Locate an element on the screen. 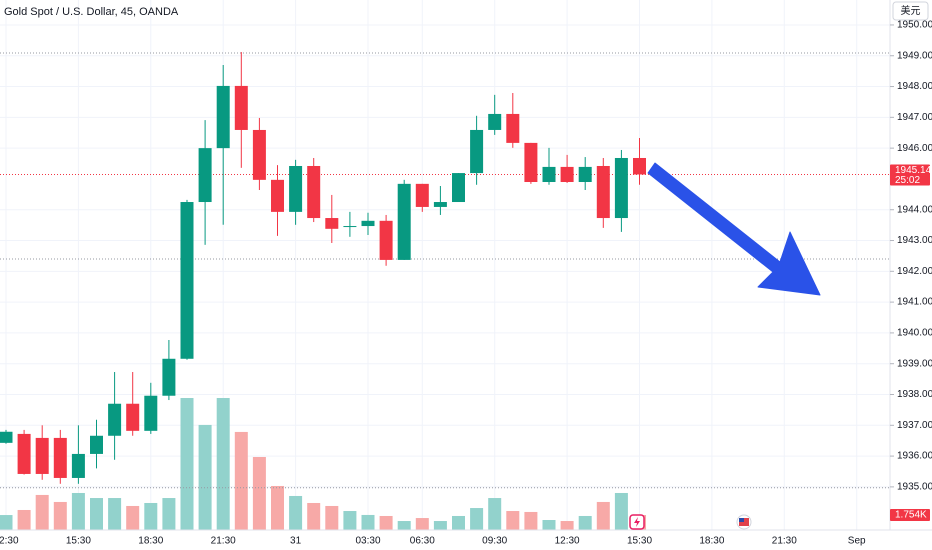  y-tick-label: 1947.000 is located at coordinates (914, 117).